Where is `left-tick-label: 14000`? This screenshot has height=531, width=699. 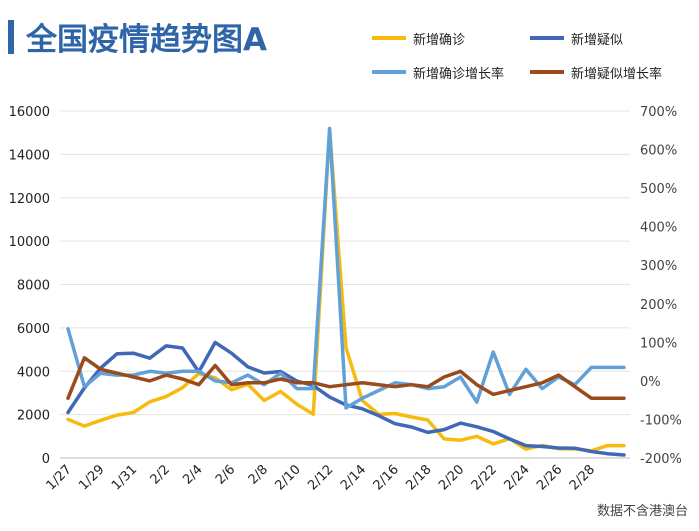 left-tick-label: 14000 is located at coordinates (29, 155).